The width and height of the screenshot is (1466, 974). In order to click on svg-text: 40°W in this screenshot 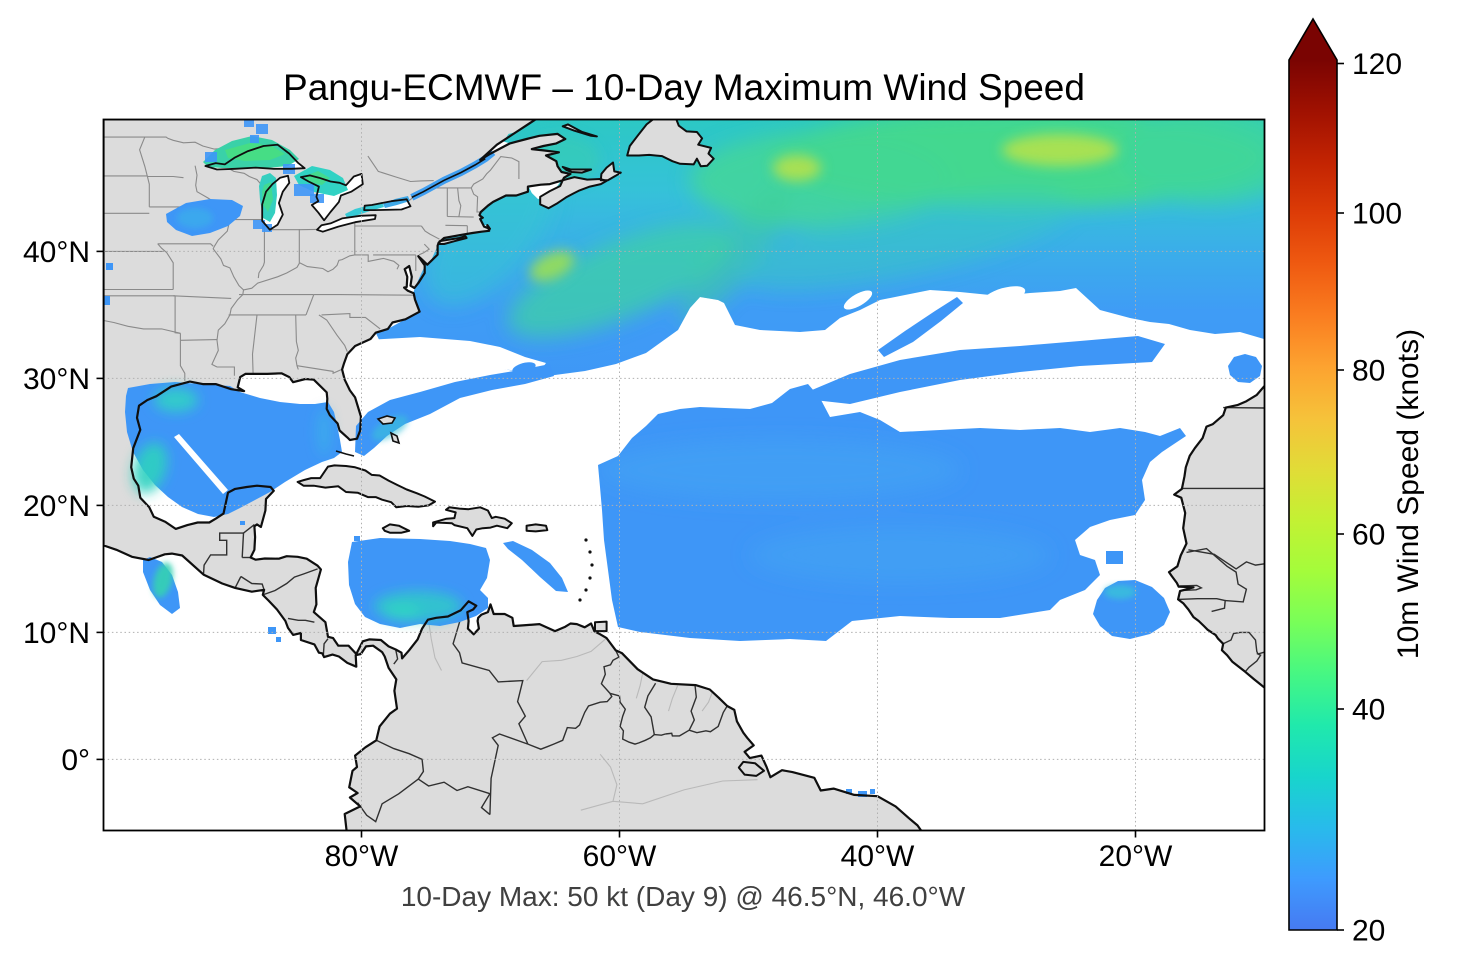, I will do `click(878, 856)`.